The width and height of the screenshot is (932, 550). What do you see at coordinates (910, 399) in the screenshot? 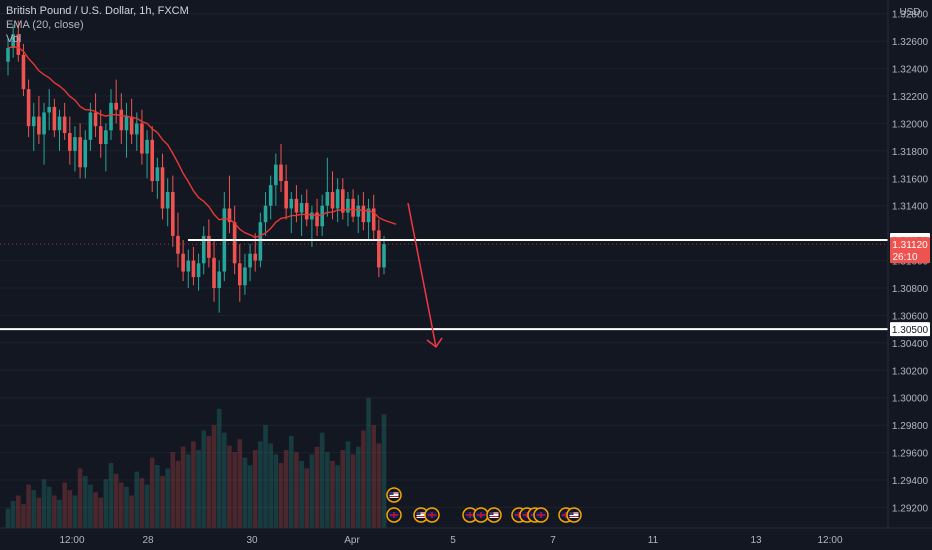
I see `price-tick-label: 1.30000` at bounding box center [910, 399].